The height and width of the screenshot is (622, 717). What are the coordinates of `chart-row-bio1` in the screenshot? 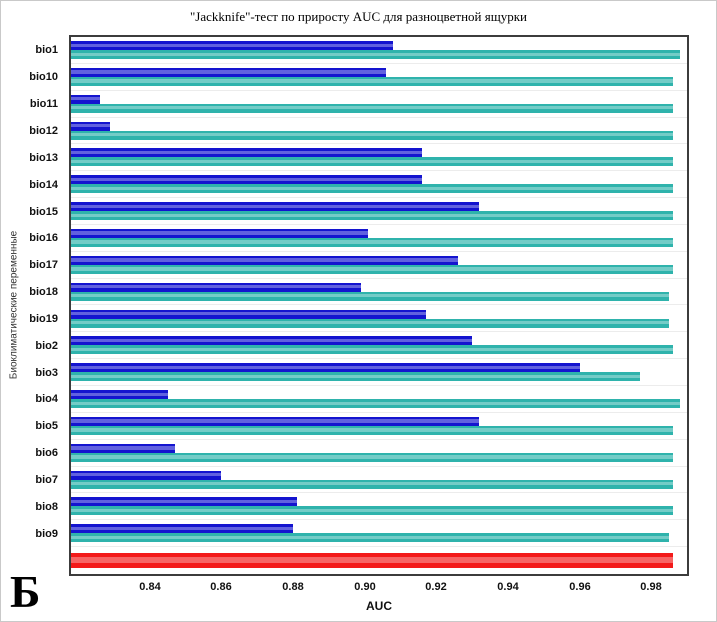 It's located at (379, 50).